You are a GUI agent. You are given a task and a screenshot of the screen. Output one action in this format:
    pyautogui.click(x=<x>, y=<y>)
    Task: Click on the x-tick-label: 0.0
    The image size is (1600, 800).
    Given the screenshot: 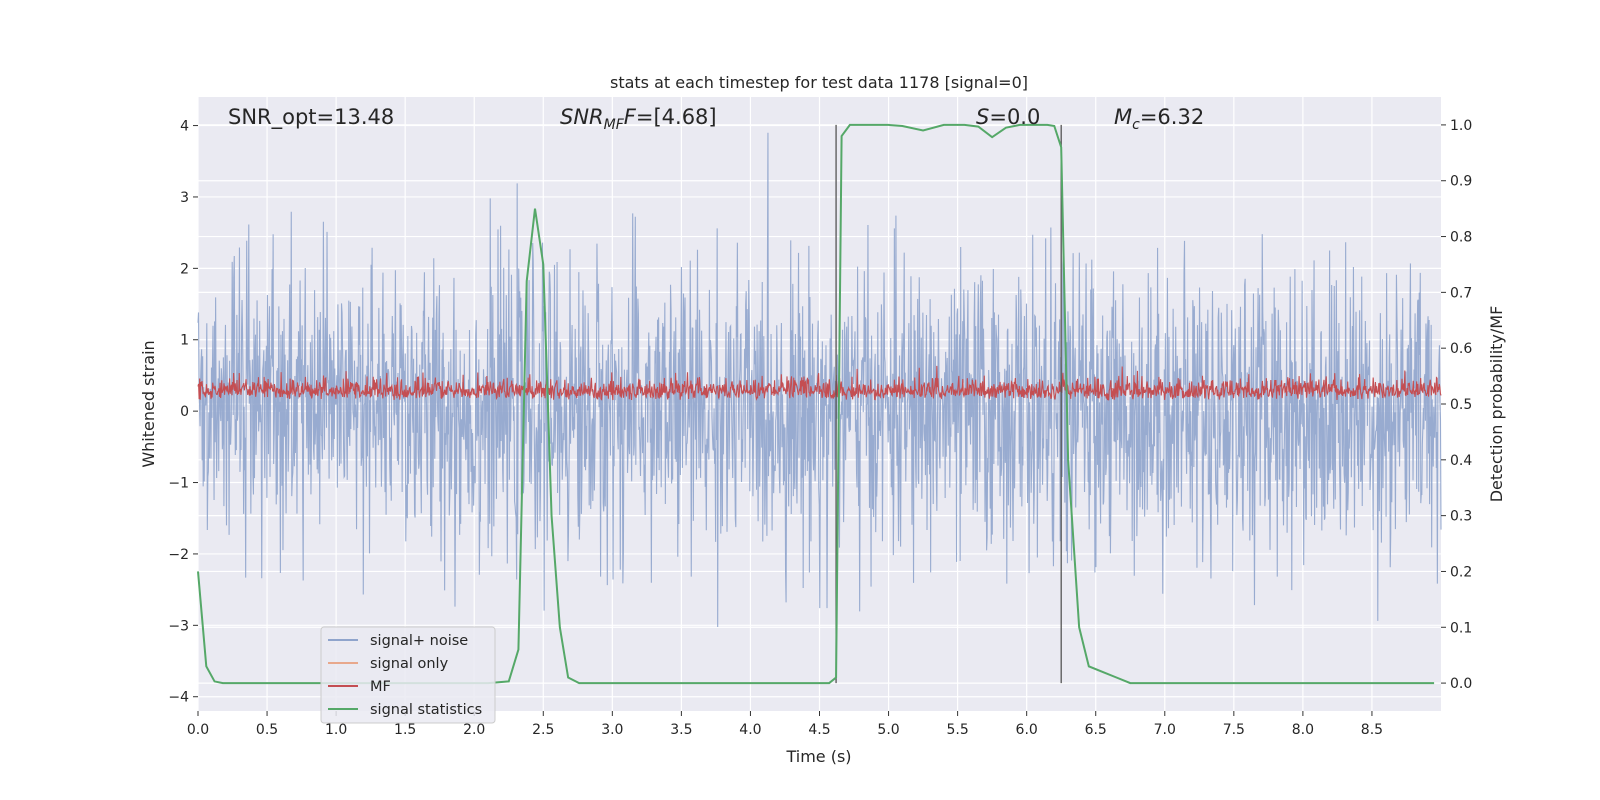 What is the action you would take?
    pyautogui.click(x=198, y=730)
    